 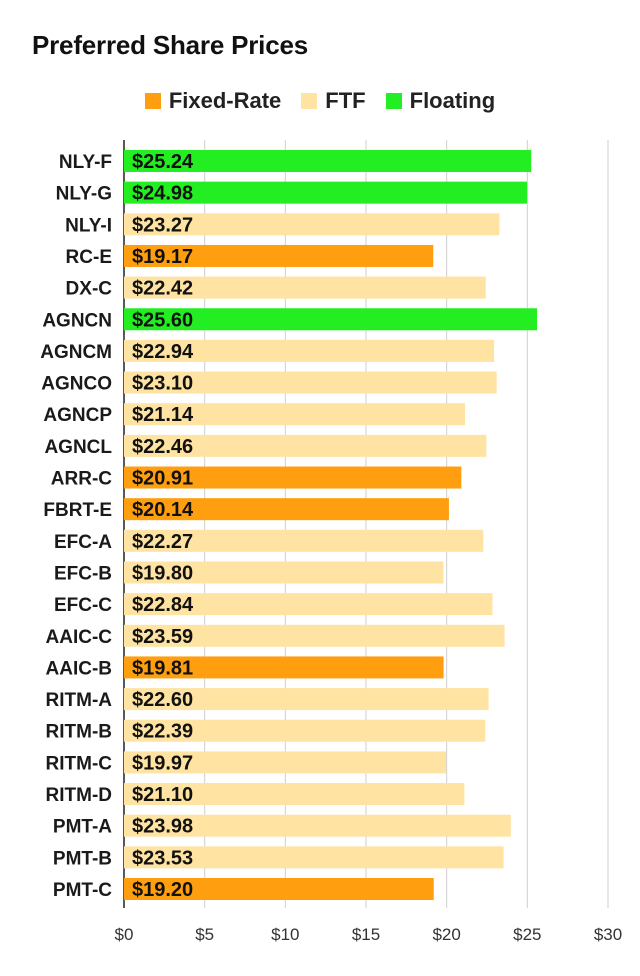 I want to click on bar-dx-c, so click(x=305, y=287).